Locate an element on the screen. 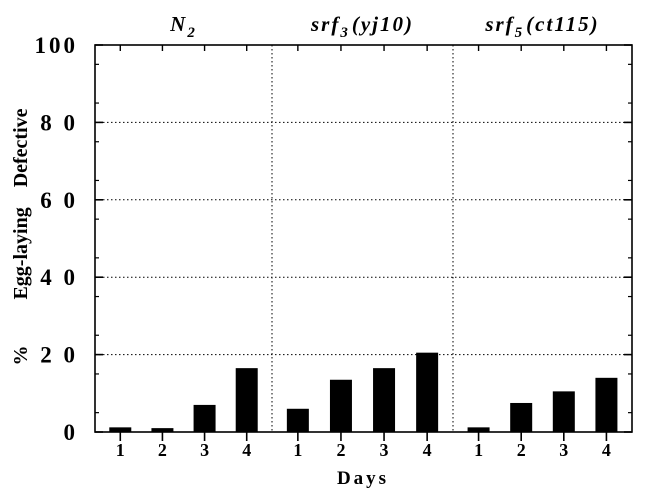 Image resolution: width=645 pixels, height=490 pixels. bar-panel2-day2 is located at coordinates (340, 405).